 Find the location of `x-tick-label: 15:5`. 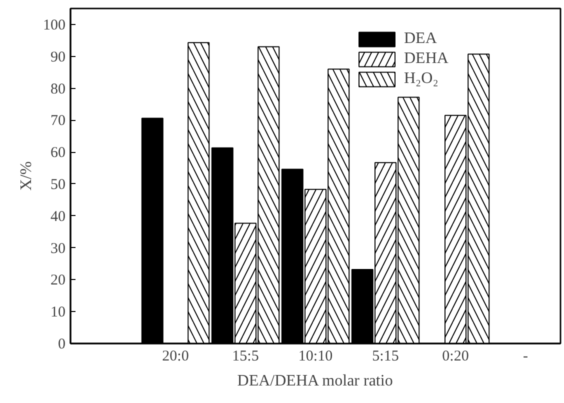

x-tick-label: 15:5 is located at coordinates (245, 356).